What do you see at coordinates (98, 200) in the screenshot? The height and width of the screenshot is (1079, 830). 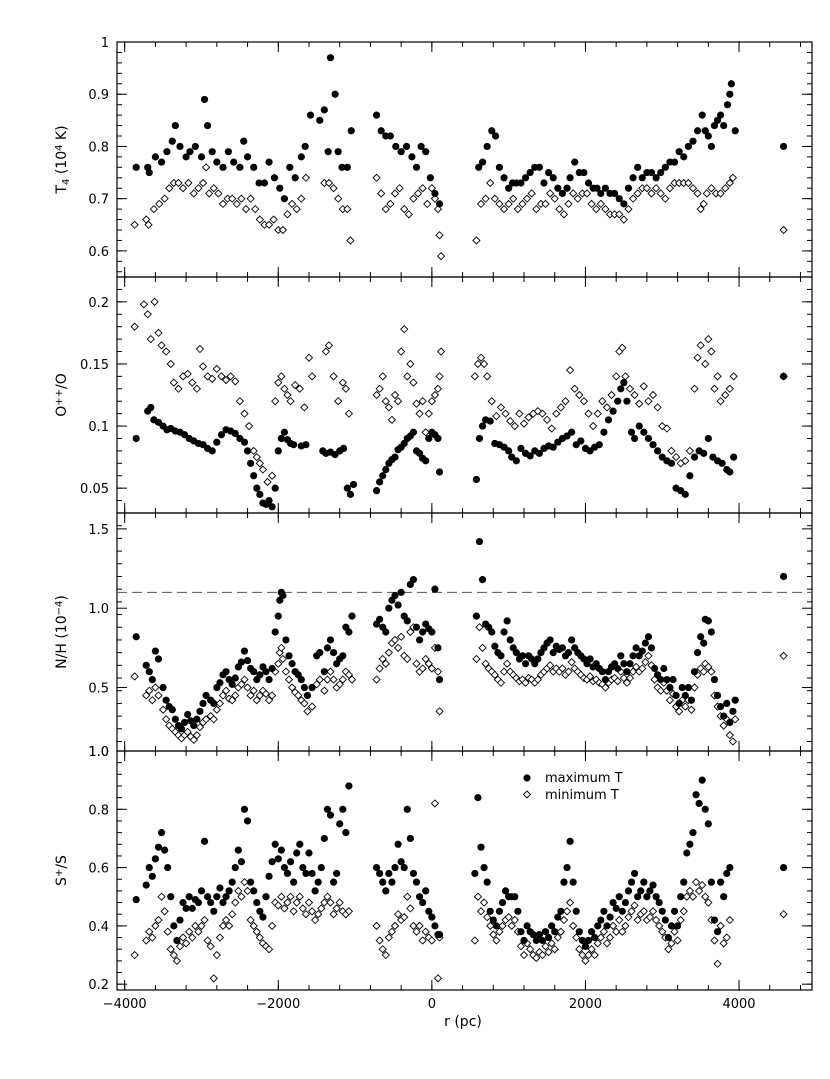 I see `y-tick-label: 0.7` at bounding box center [98, 200].